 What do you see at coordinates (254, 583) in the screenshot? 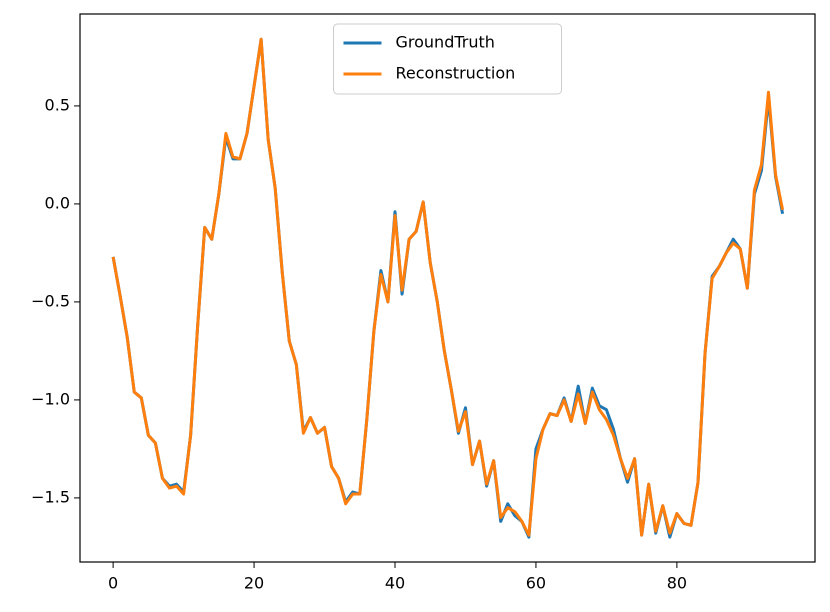
I see `x-tick-label: 20` at bounding box center [254, 583].